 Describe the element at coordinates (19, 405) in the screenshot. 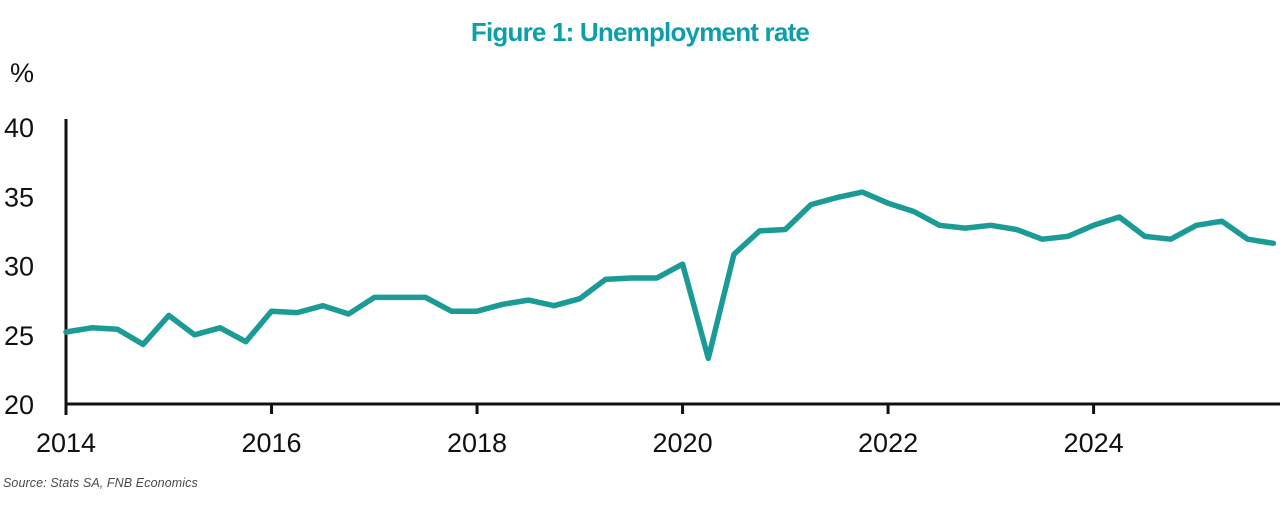

I see `y-axis-tick-label: 20` at that location.